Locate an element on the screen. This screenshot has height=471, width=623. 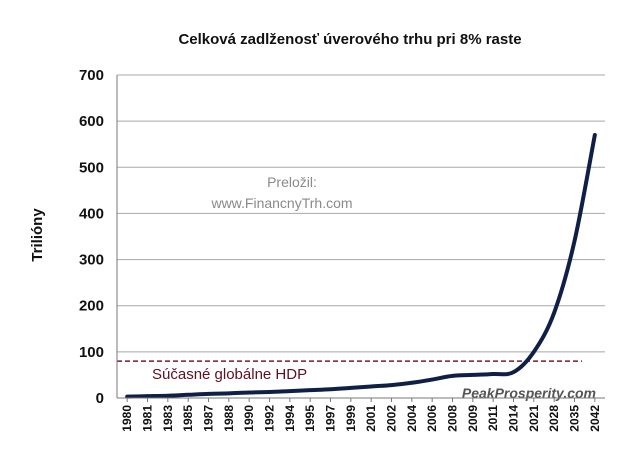
y-tick-label-100: 100 is located at coordinates (91, 352).